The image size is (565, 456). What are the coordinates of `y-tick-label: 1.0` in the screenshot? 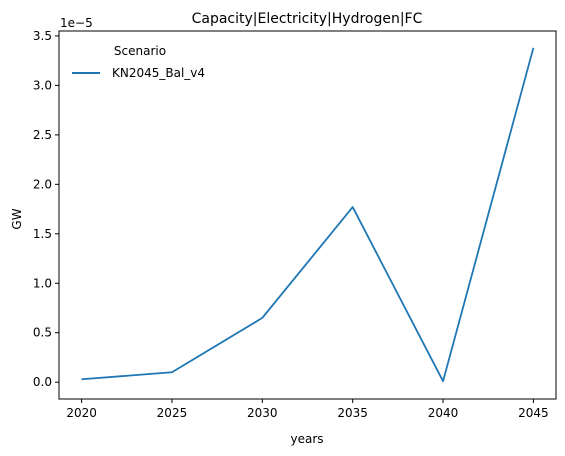 It's located at (42, 283).